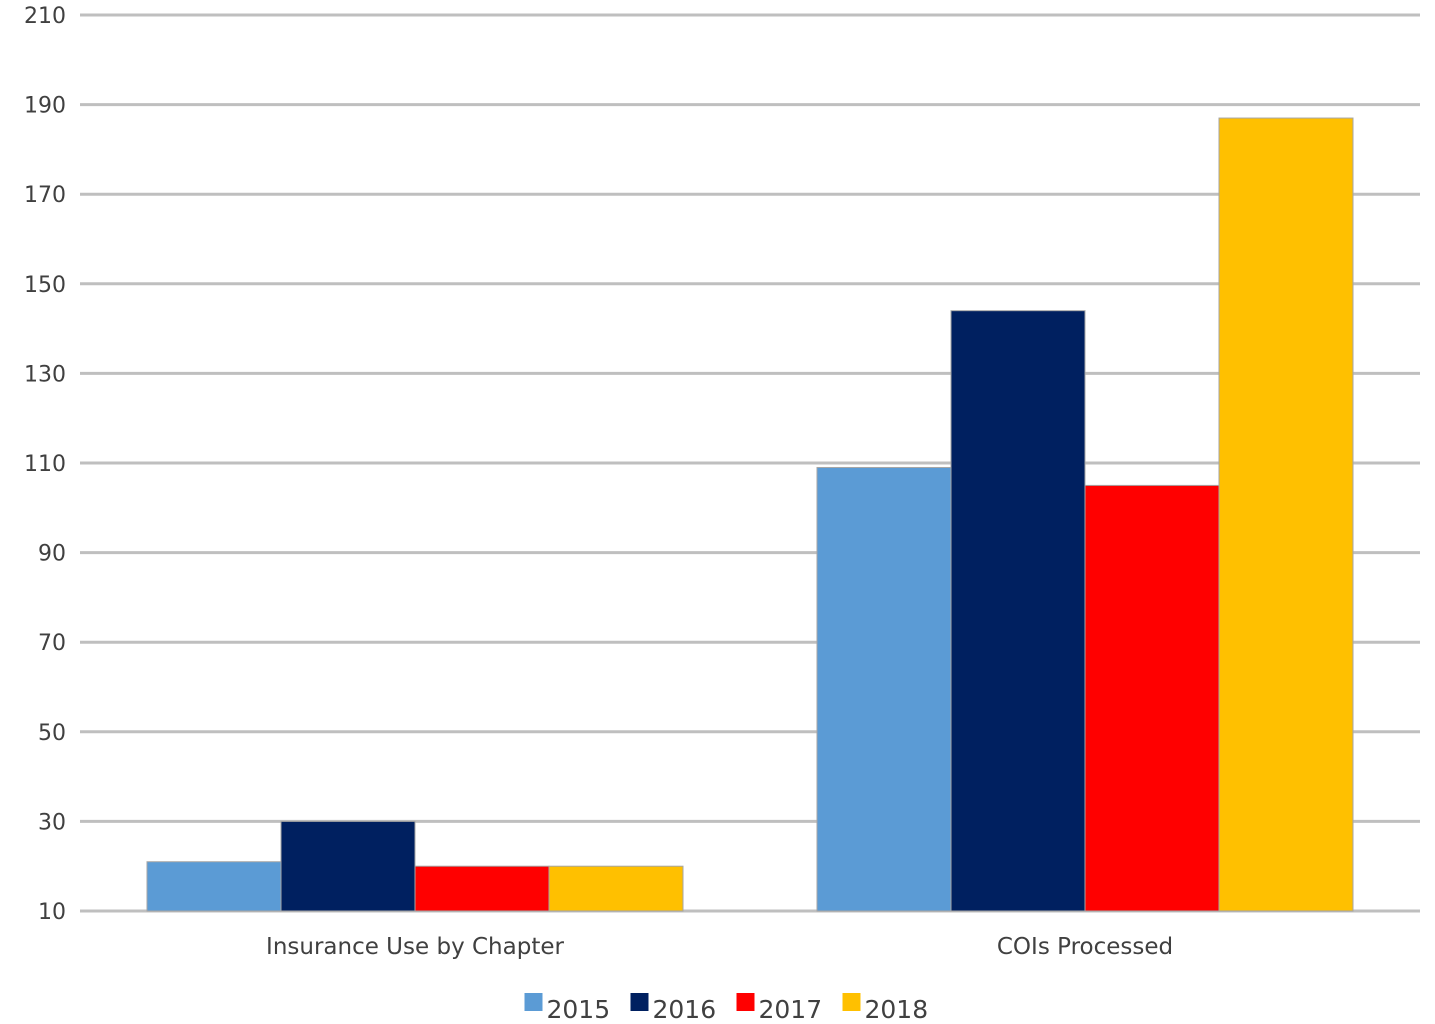 Image resolution: width=1435 pixels, height=1024 pixels. What do you see at coordinates (45, 374) in the screenshot?
I see `y-tick-label: 130` at bounding box center [45, 374].